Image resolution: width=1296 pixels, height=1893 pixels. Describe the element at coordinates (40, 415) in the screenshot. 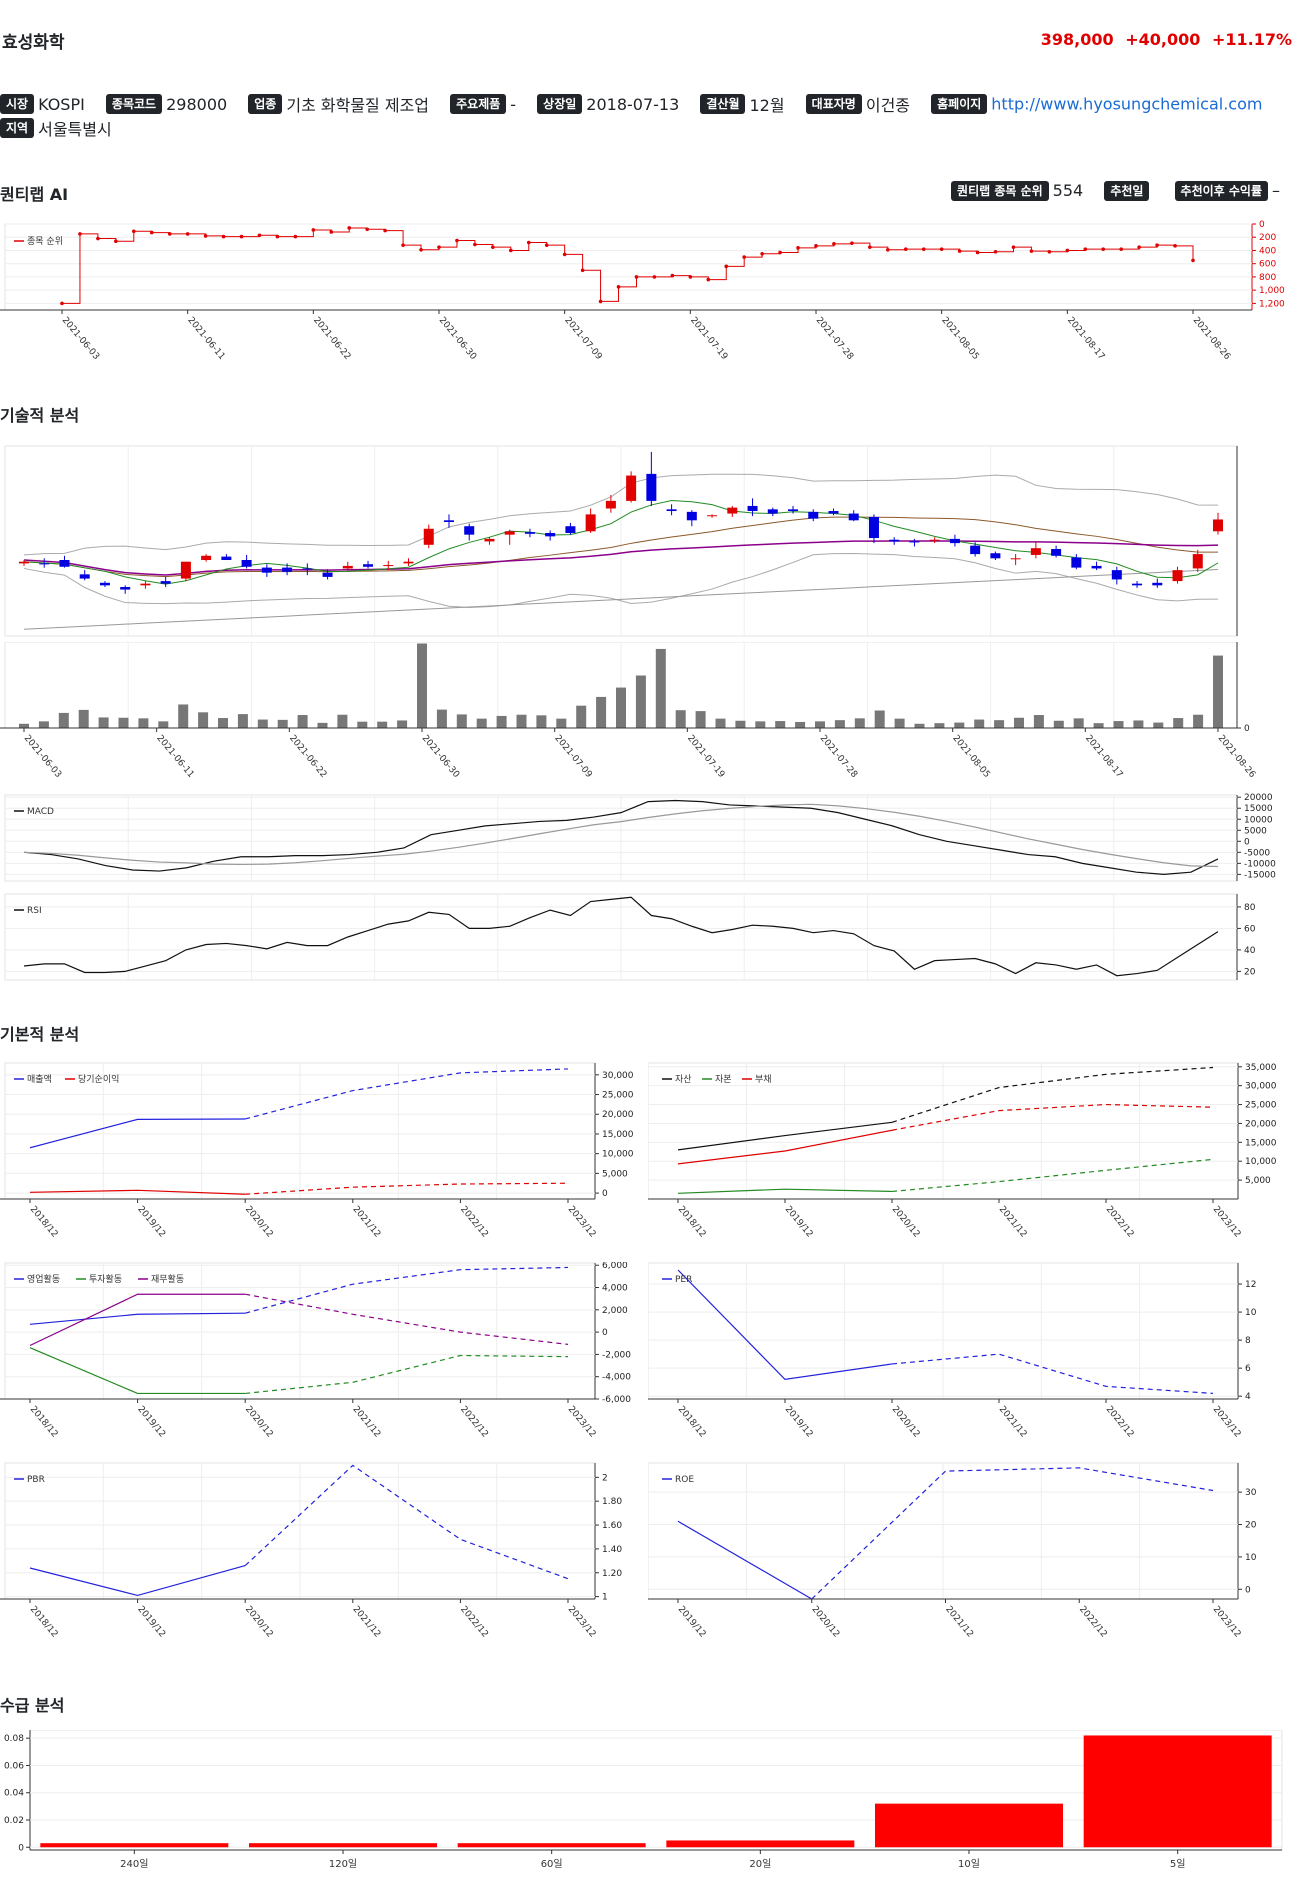

I see `tech-section-title: 기술적 분석` at that location.